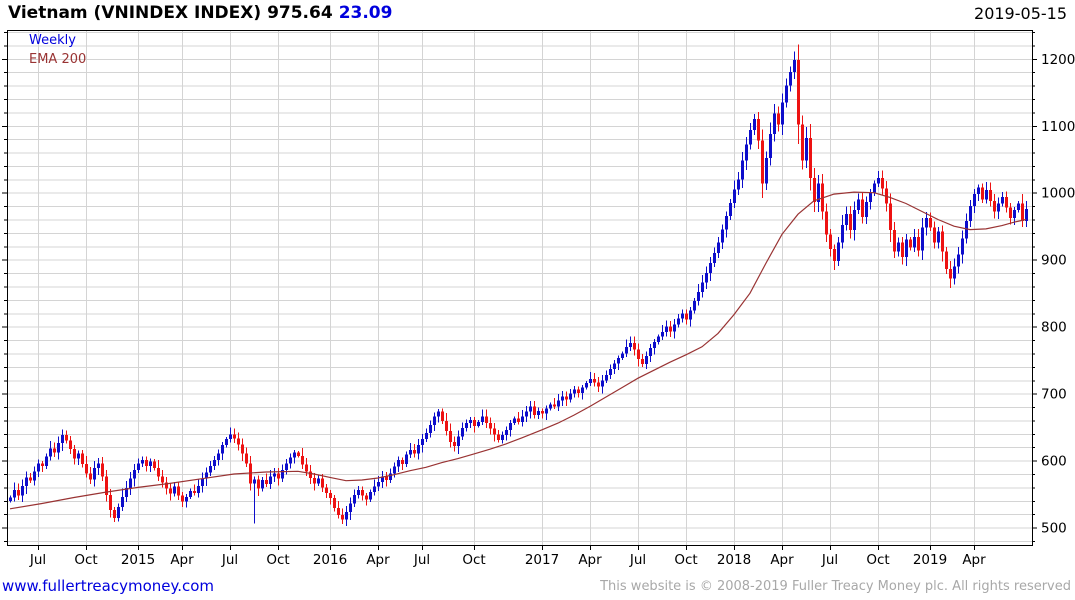 This screenshot has width=1075, height=600. What do you see at coordinates (685, 560) in the screenshot?
I see `x-axis-label: Oct` at bounding box center [685, 560].